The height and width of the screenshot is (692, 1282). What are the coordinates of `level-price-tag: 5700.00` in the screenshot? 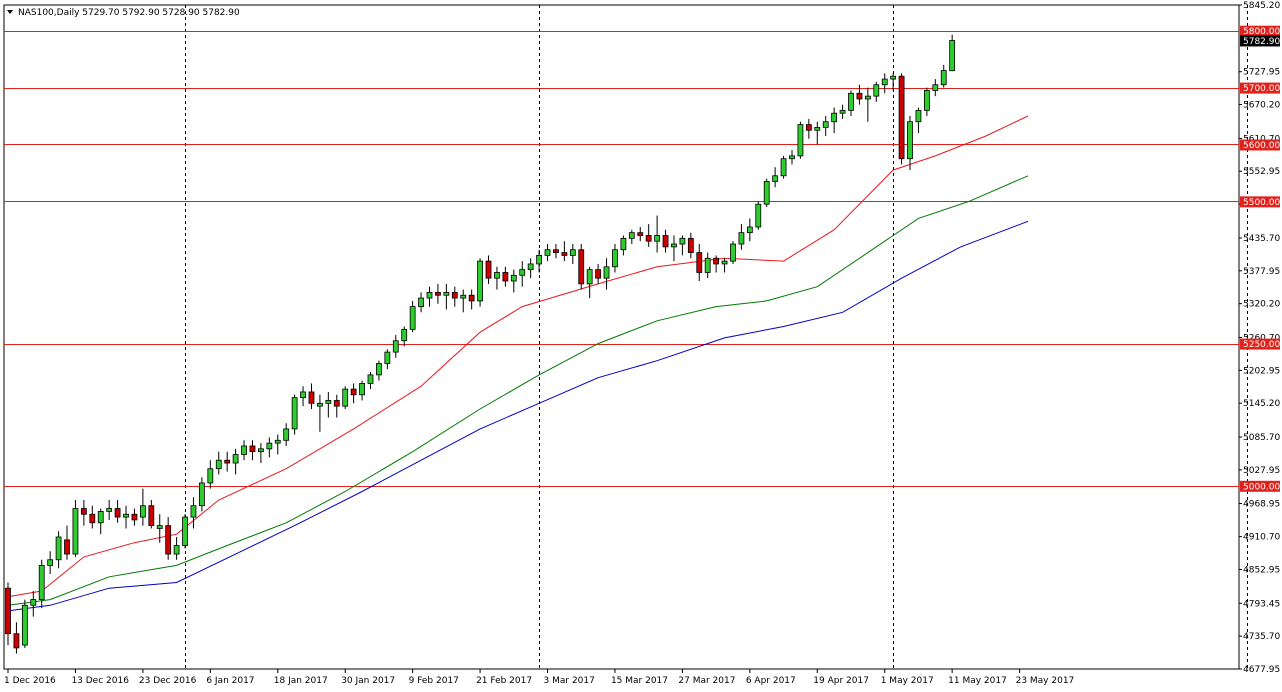 It's located at (1260, 88).